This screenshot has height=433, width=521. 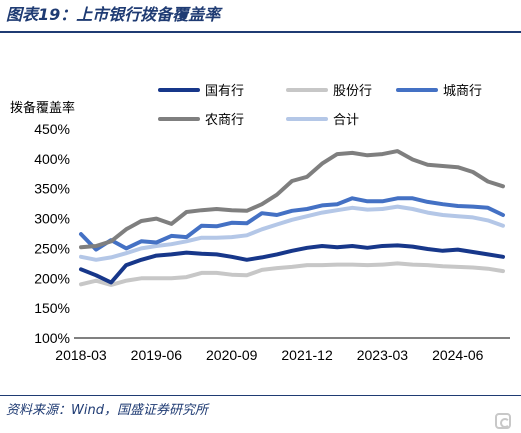 What do you see at coordinates (232, 355) in the screenshot?
I see `x-tick-label: 2020-09` at bounding box center [232, 355].